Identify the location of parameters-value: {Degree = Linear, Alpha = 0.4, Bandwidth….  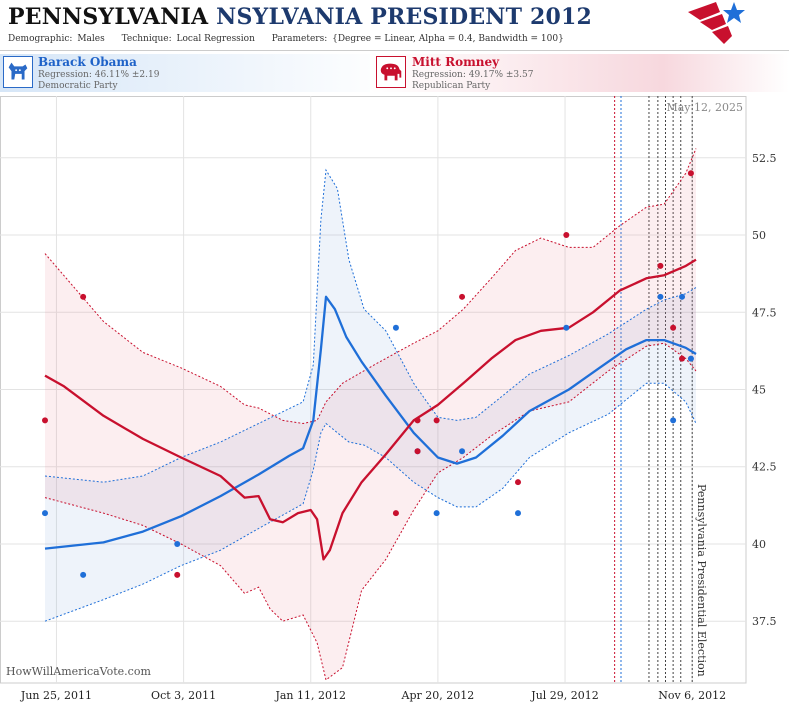
(448, 39).